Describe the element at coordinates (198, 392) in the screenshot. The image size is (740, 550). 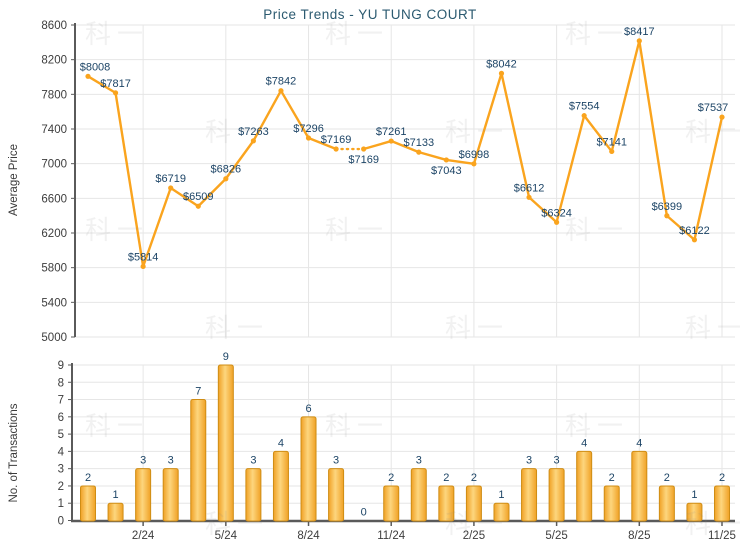
I see `bar-value-label: 7` at that location.